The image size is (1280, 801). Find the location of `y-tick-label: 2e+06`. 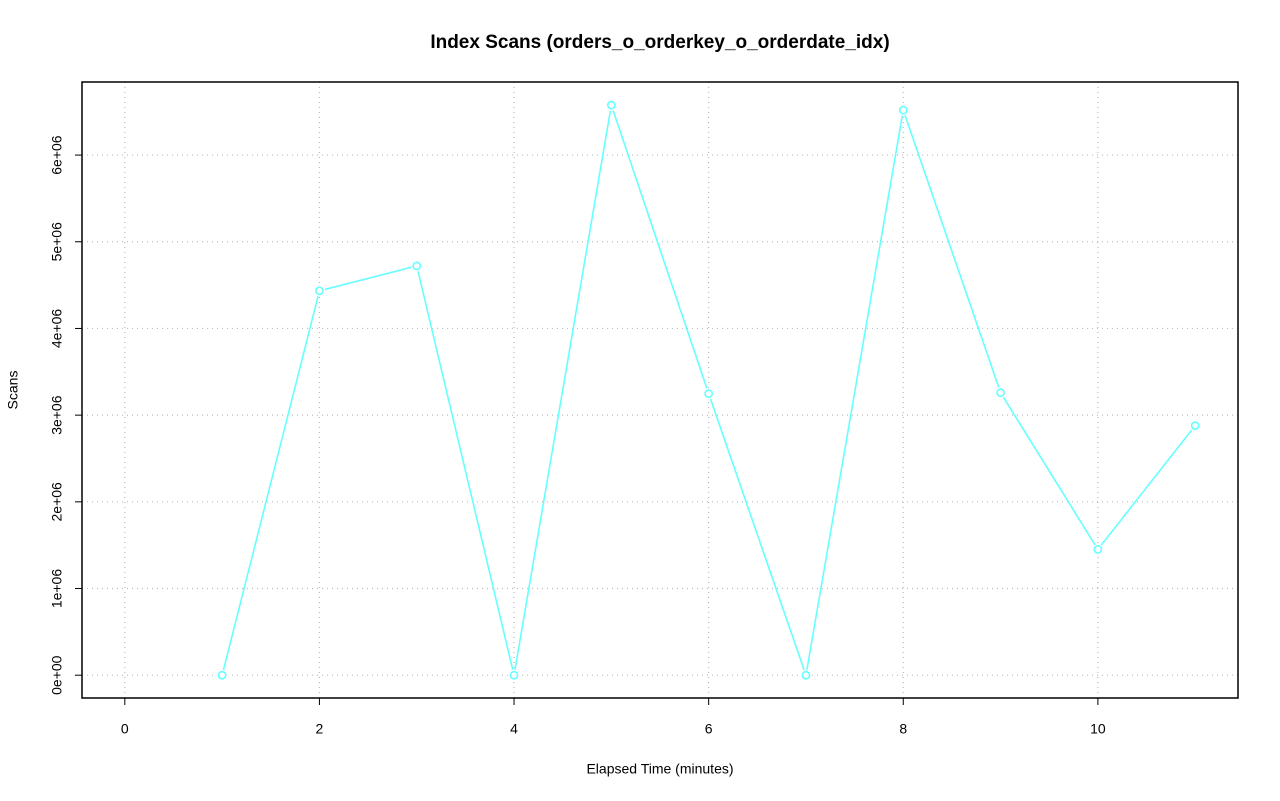

y-tick-label: 2e+06 is located at coordinates (57, 502).